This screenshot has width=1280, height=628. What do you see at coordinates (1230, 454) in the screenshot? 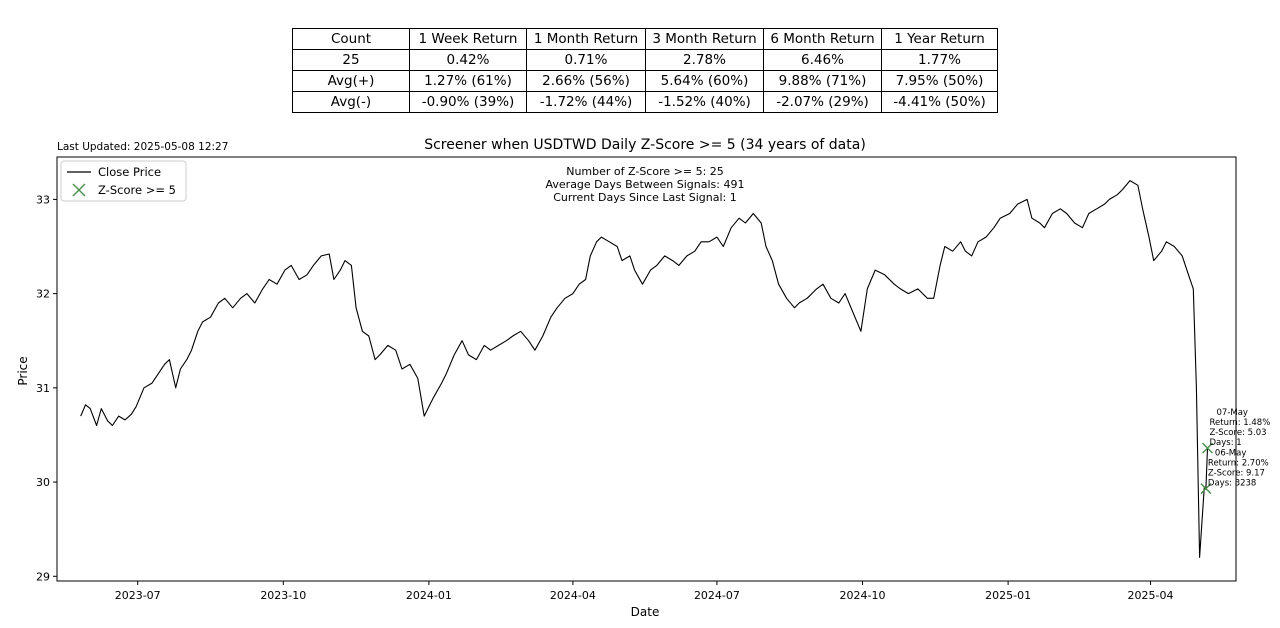
I see `signal-annotation-text: 06-May` at bounding box center [1230, 454].